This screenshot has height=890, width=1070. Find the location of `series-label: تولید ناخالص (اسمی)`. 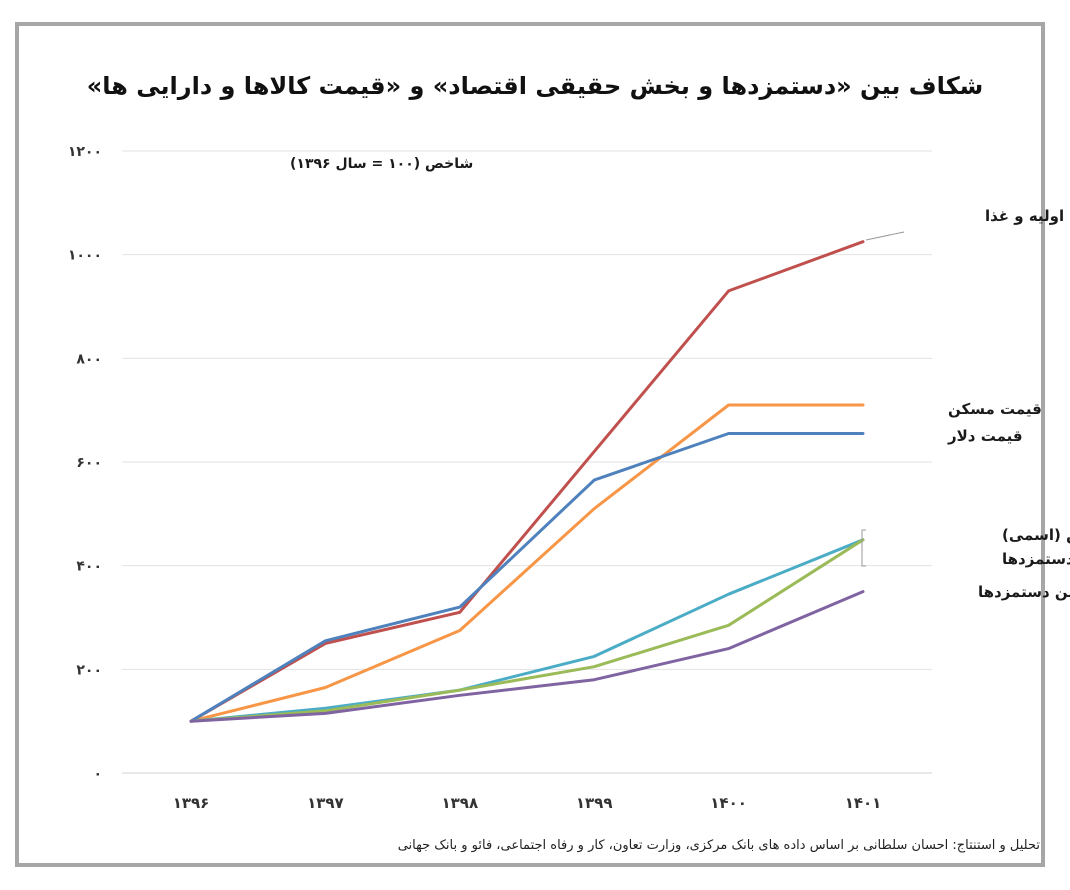

series-label: تولید ناخالص (اسمی) is located at coordinates (1036, 535).